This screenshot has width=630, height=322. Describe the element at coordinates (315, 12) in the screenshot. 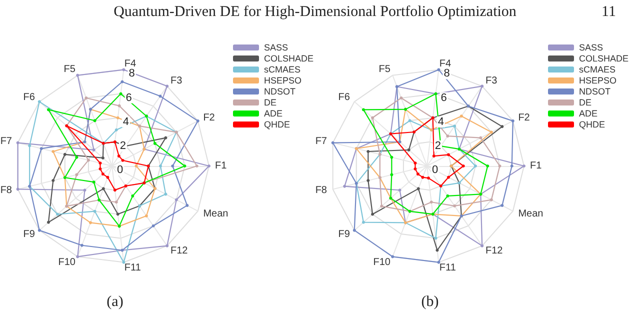

I see `chart-title: Quantum-Driven DE for High-Dimensional Portfolio Optimization` at that location.